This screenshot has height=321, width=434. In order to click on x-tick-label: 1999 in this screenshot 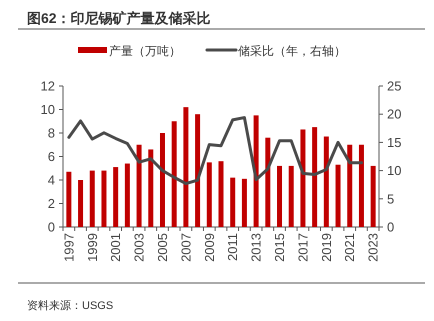, I will do `click(92, 247)`.